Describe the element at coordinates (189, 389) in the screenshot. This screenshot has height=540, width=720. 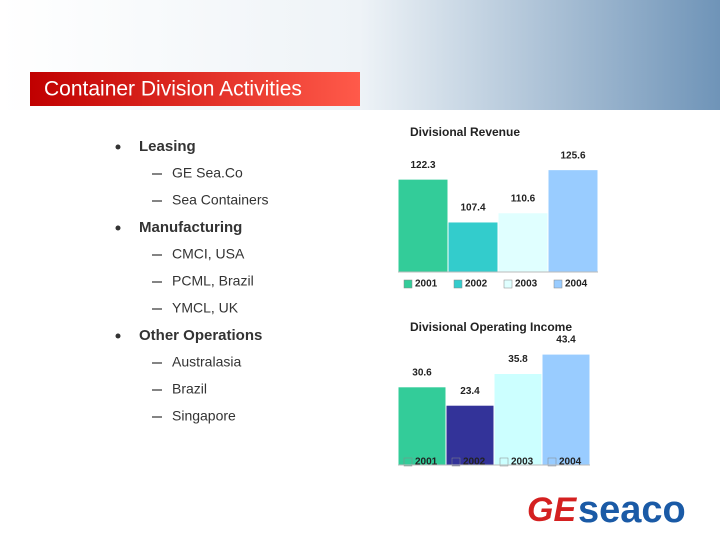
I see `sub-bullet-text: Brazil` at that location.